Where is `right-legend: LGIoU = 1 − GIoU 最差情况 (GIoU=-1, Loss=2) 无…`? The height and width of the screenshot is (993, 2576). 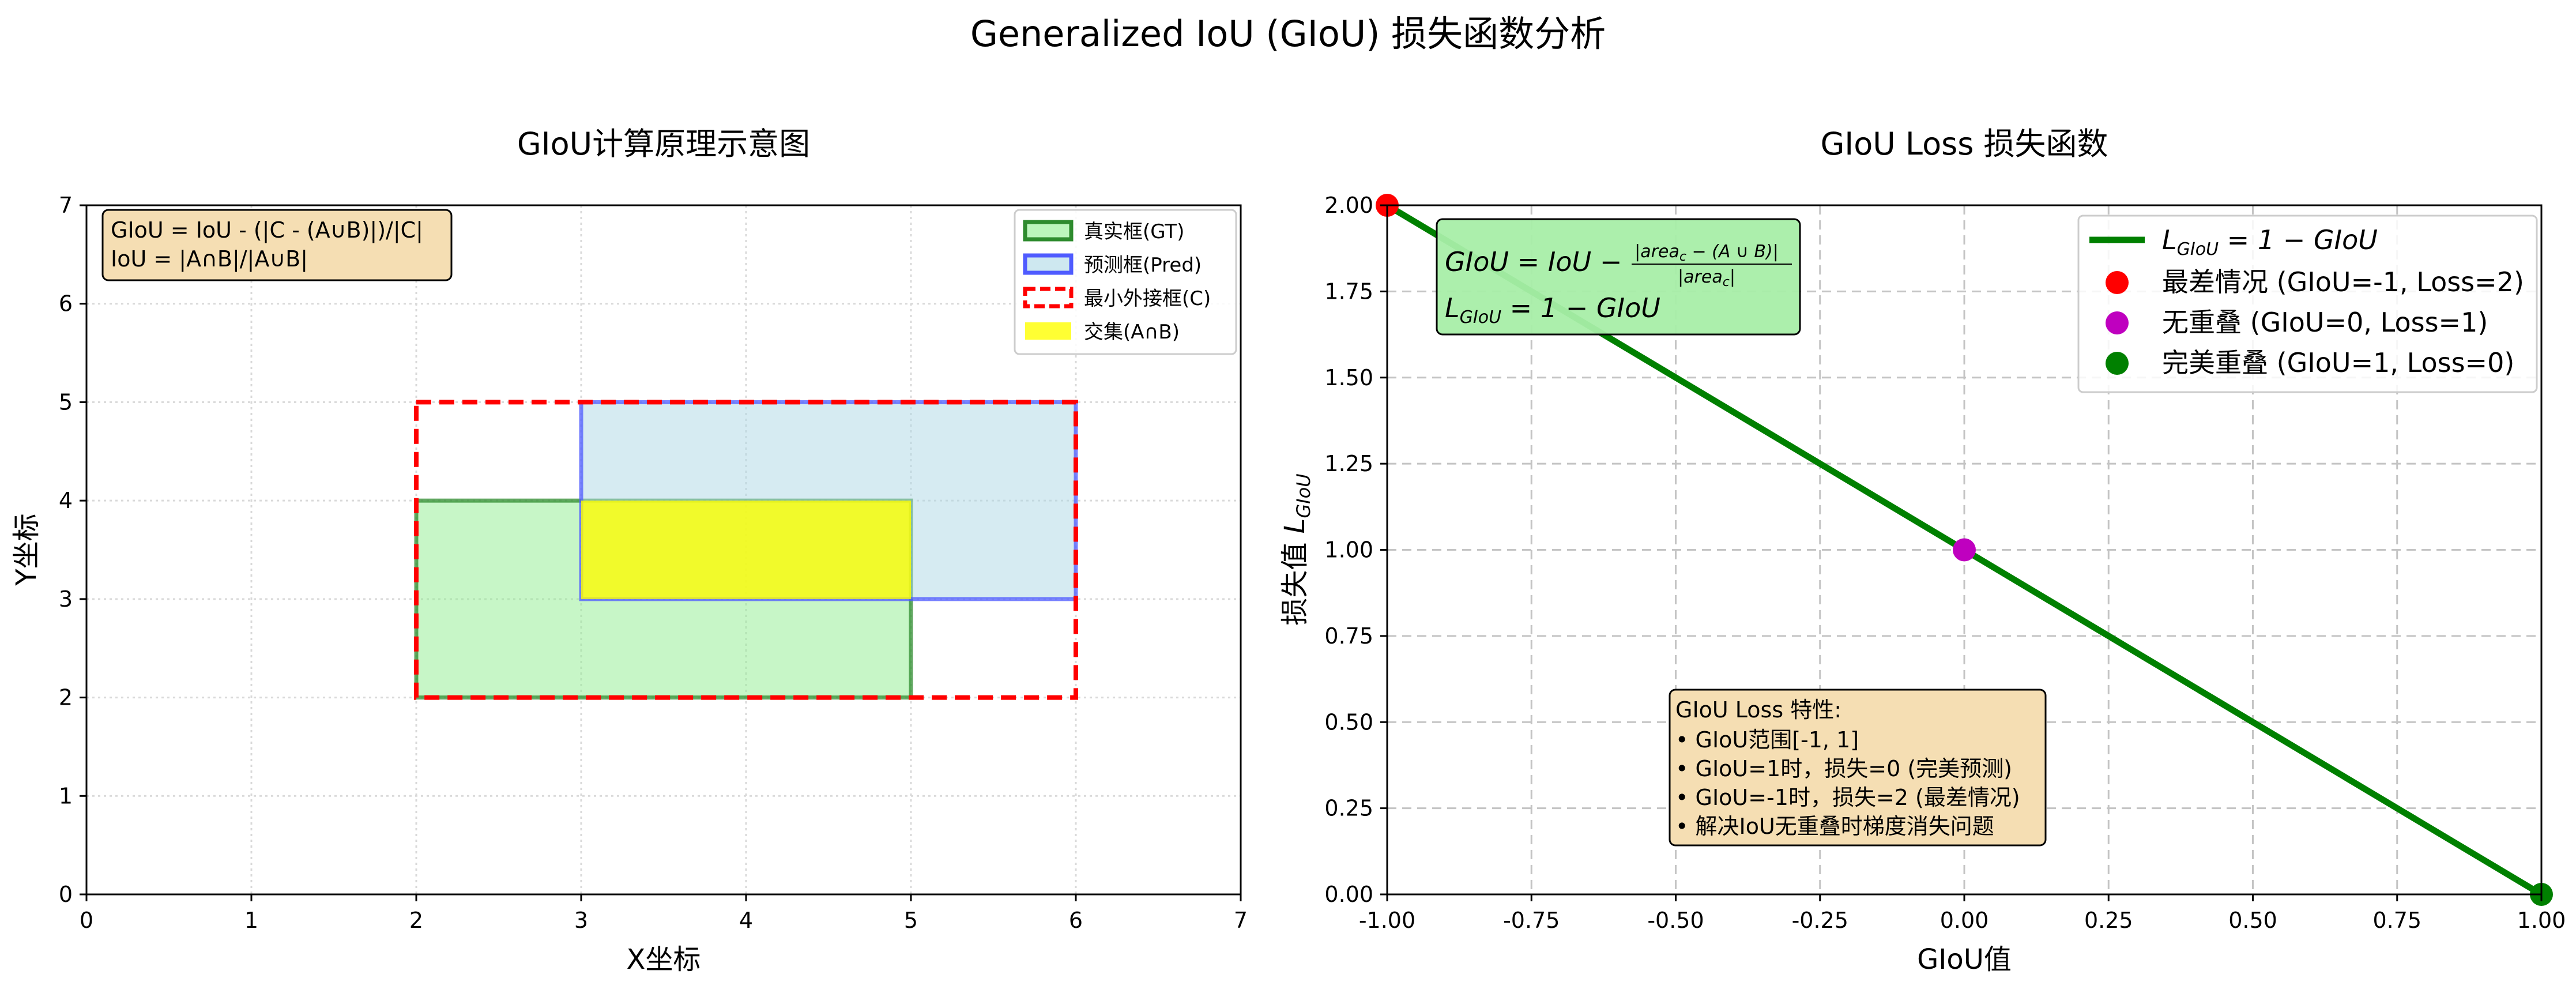 right-legend: LGIoU = 1 − GIoU 最差情况 (GIoU=-1, Loss=2) 无… is located at coordinates (2307, 304).